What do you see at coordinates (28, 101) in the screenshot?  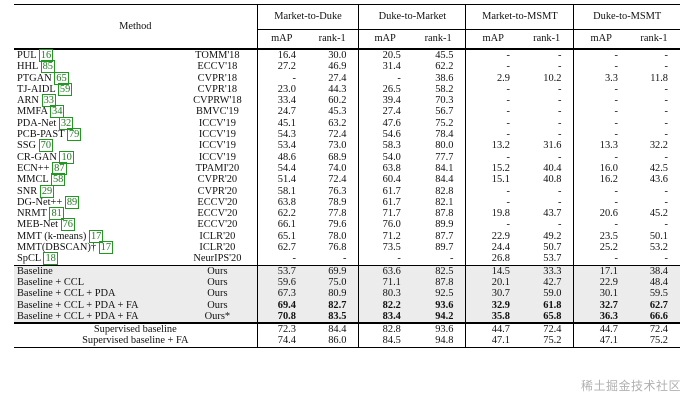 I see `method-name: ARN` at bounding box center [28, 101].